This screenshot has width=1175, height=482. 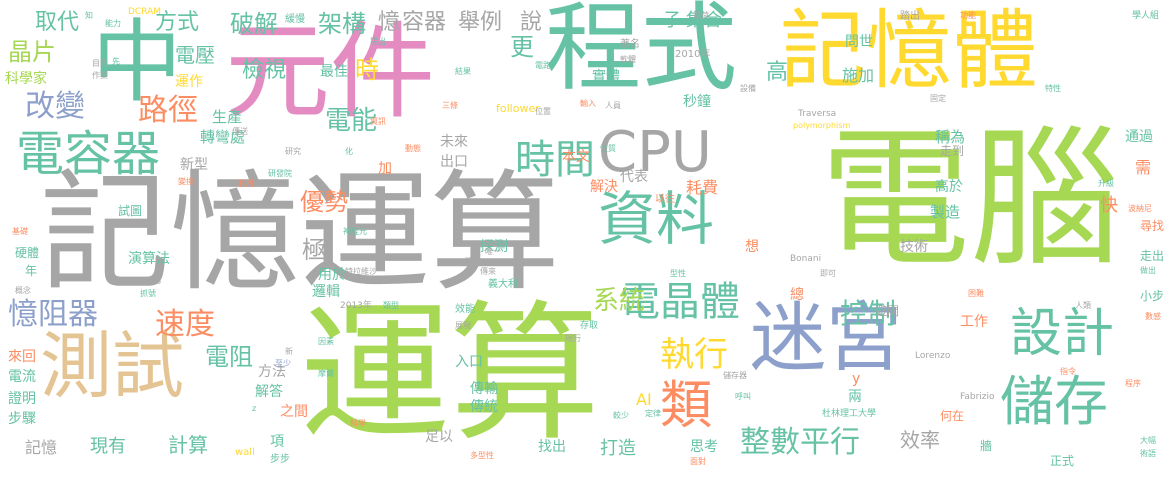 I want to click on word-ding-lv: 定律, so click(x=653, y=413).